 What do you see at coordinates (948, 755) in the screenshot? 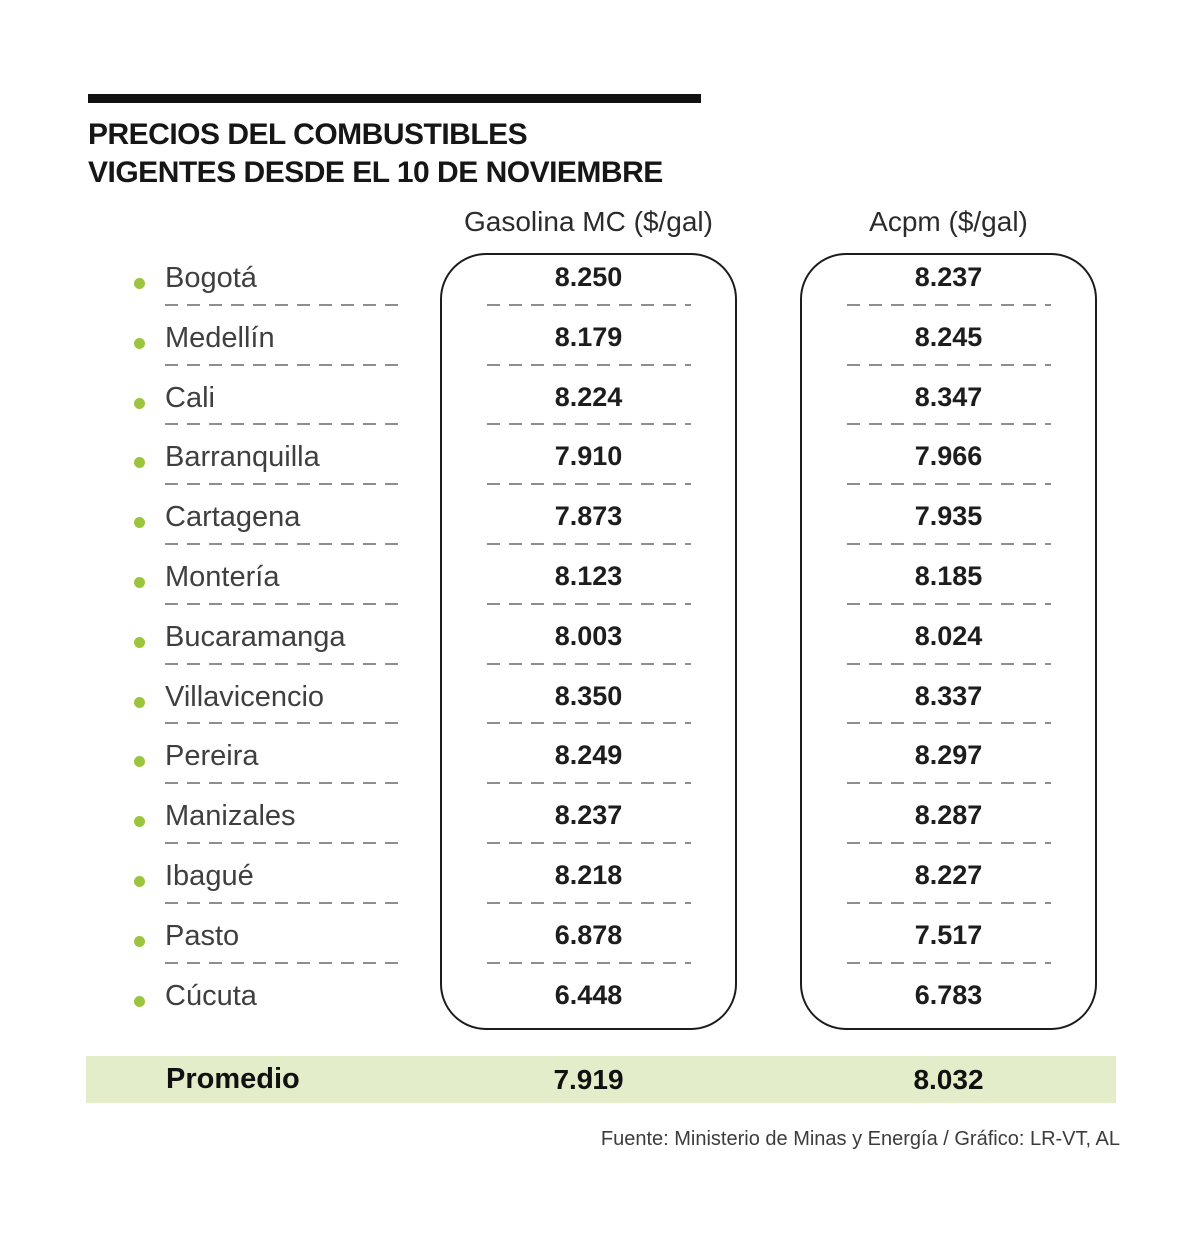
I see `acpm-value: 8.297` at bounding box center [948, 755].